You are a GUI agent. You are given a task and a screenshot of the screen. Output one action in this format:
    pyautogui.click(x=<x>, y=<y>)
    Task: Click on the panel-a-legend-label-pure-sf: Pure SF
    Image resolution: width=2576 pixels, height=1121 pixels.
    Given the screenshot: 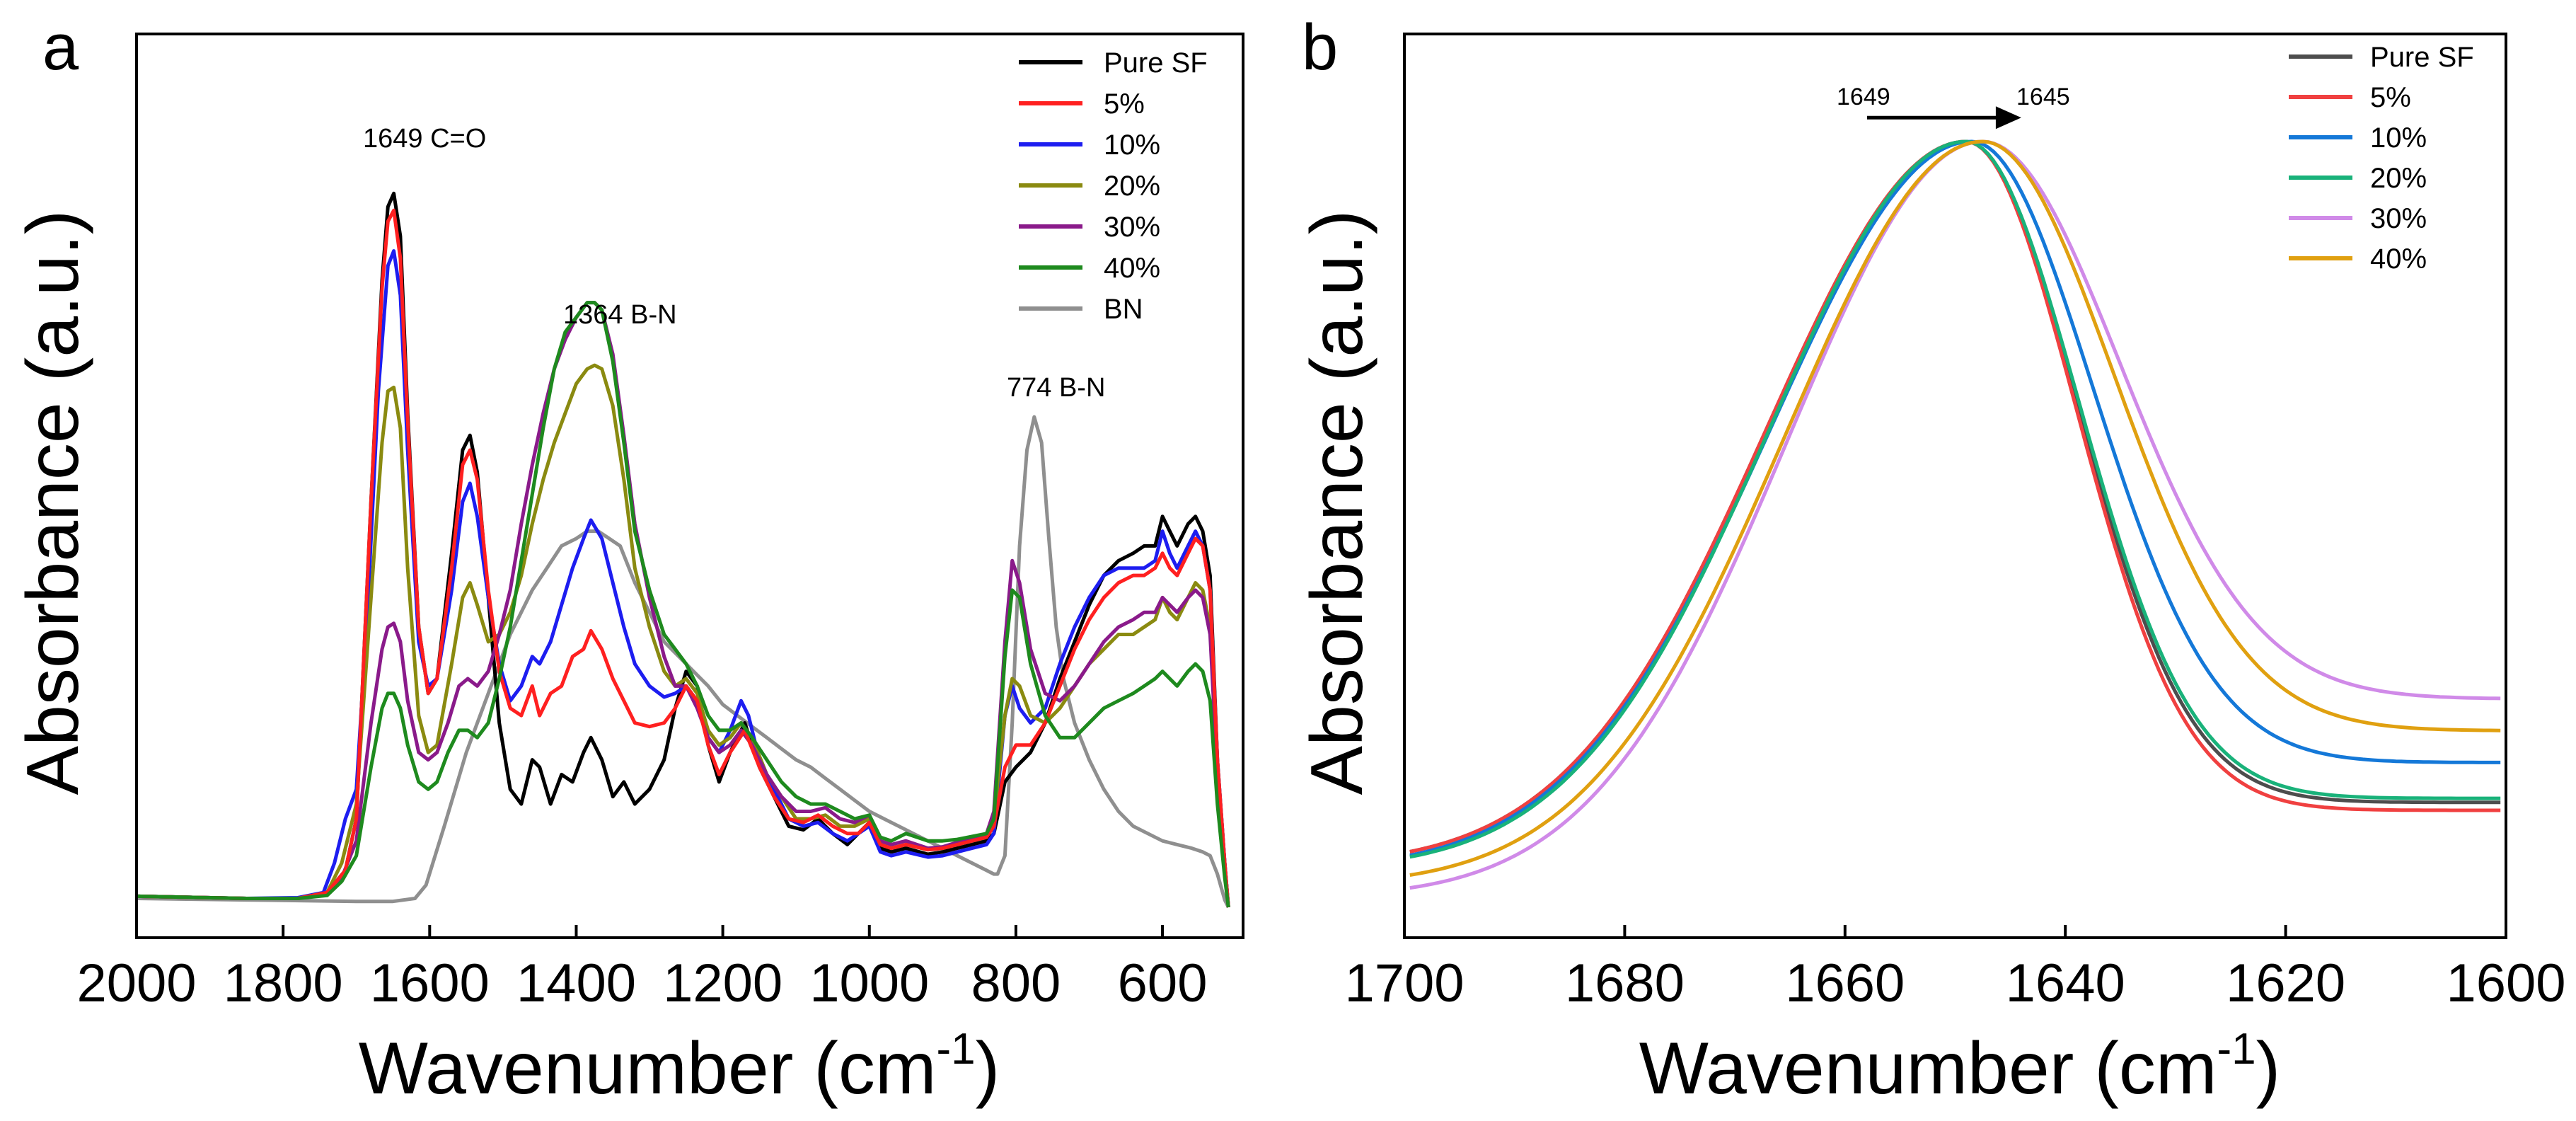 What is the action you would take?
    pyautogui.click(x=1156, y=63)
    